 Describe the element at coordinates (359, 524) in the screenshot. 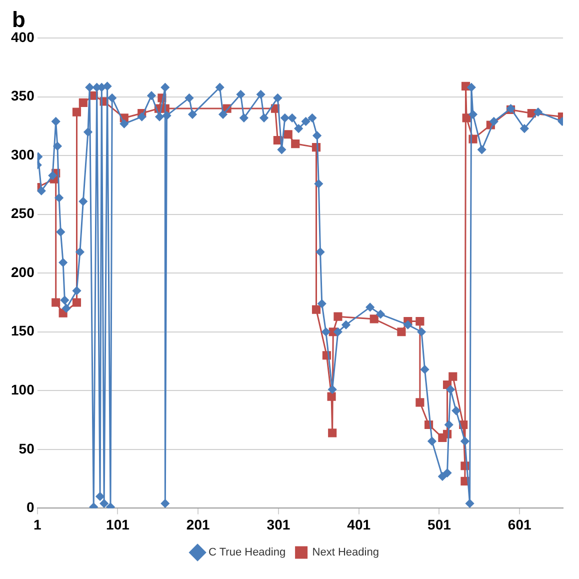

I see `x-tick-label: 401` at that location.